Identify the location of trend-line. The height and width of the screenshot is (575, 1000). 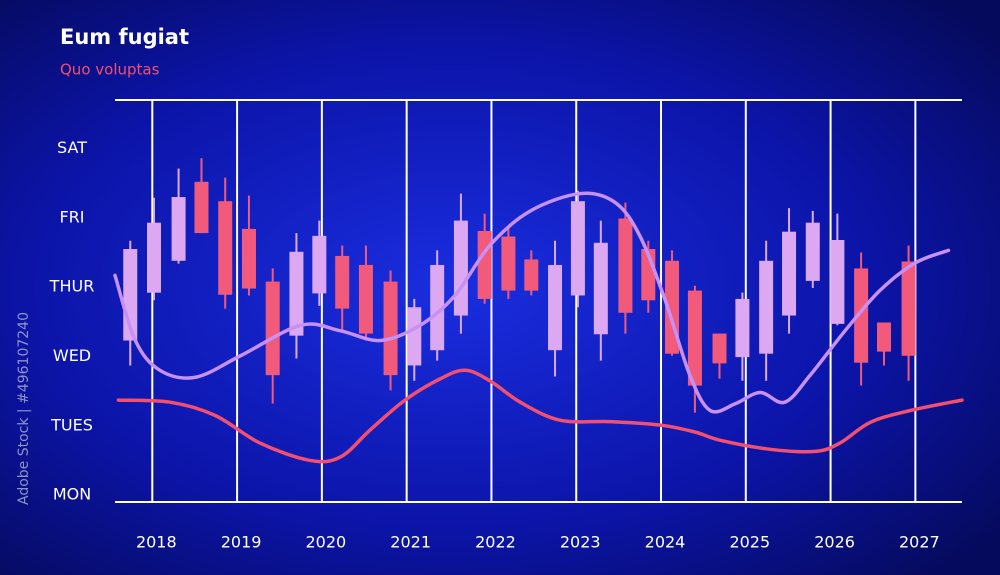
(540, 416).